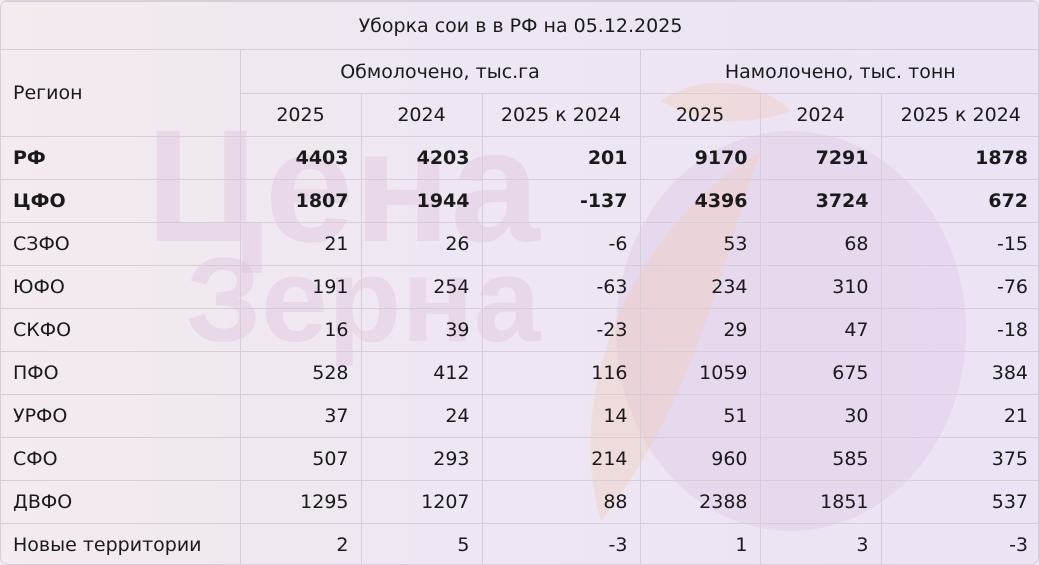  I want to click on table-title: Уборка сои в в РФ на 05.12.2025, so click(519, 25).